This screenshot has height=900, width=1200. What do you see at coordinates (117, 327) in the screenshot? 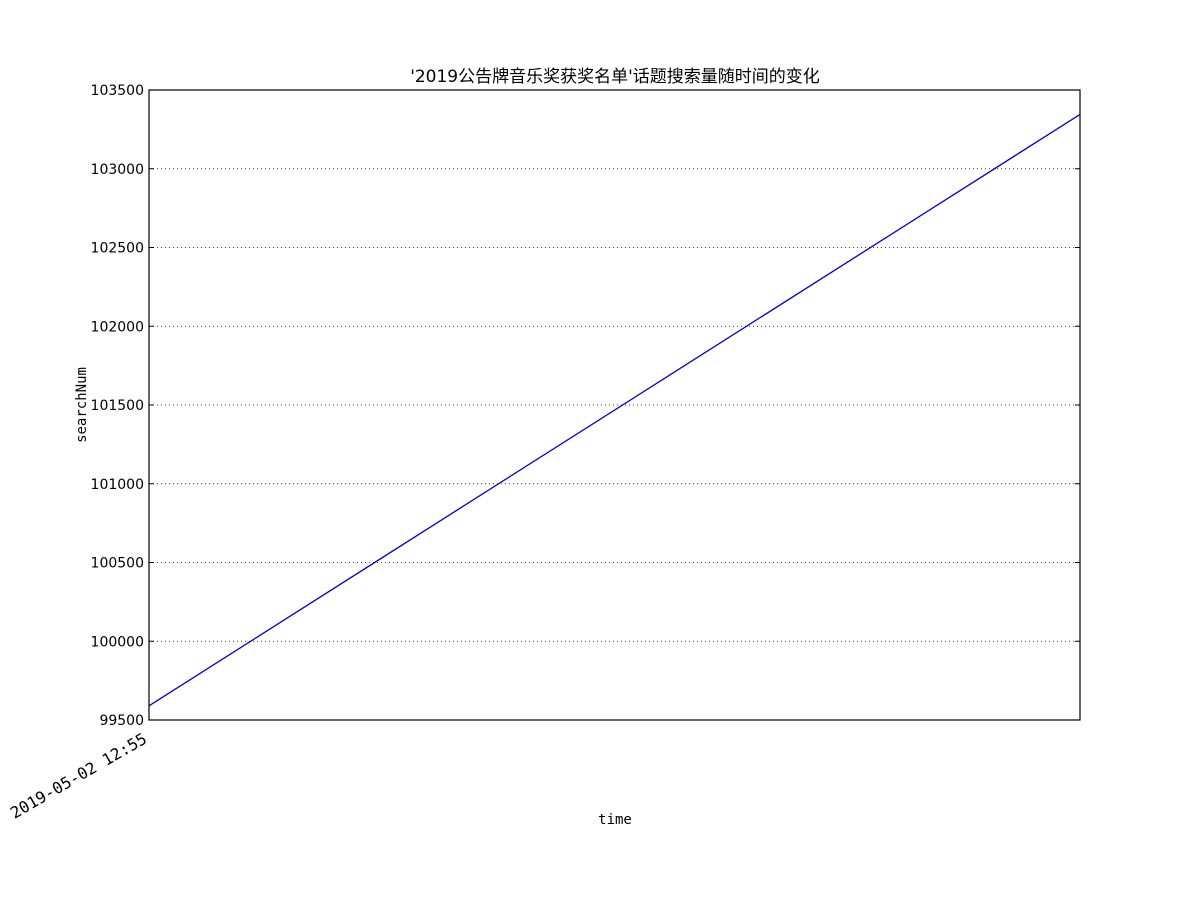
I see `y-tick-label: 102000` at bounding box center [117, 327].